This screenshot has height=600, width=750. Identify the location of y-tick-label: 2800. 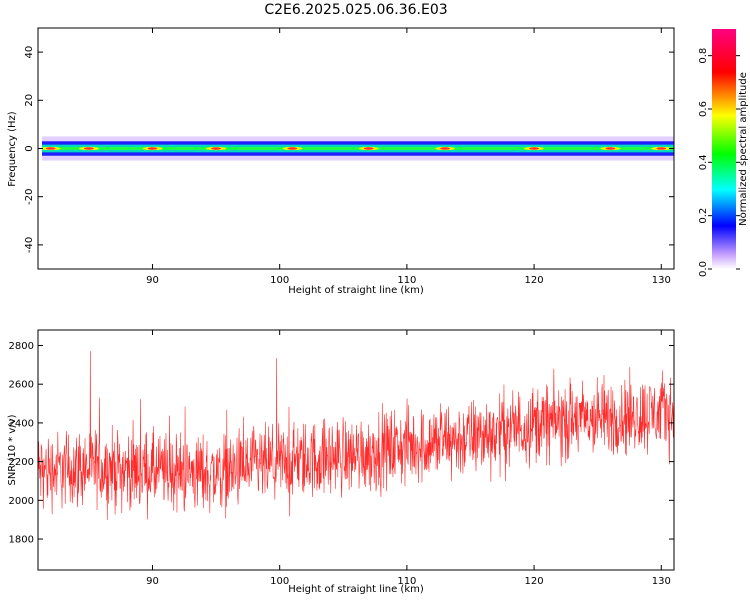
(21, 346).